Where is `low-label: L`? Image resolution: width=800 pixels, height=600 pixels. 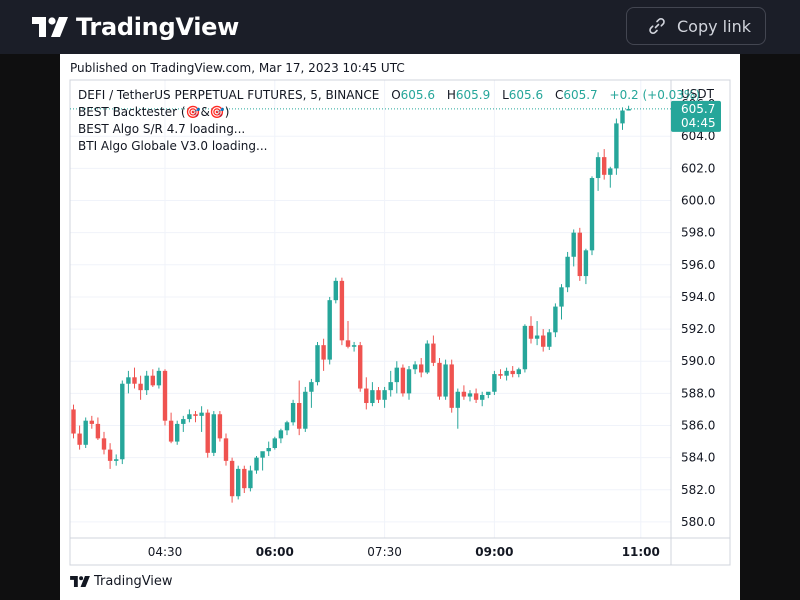
low-label: L is located at coordinates (505, 95).